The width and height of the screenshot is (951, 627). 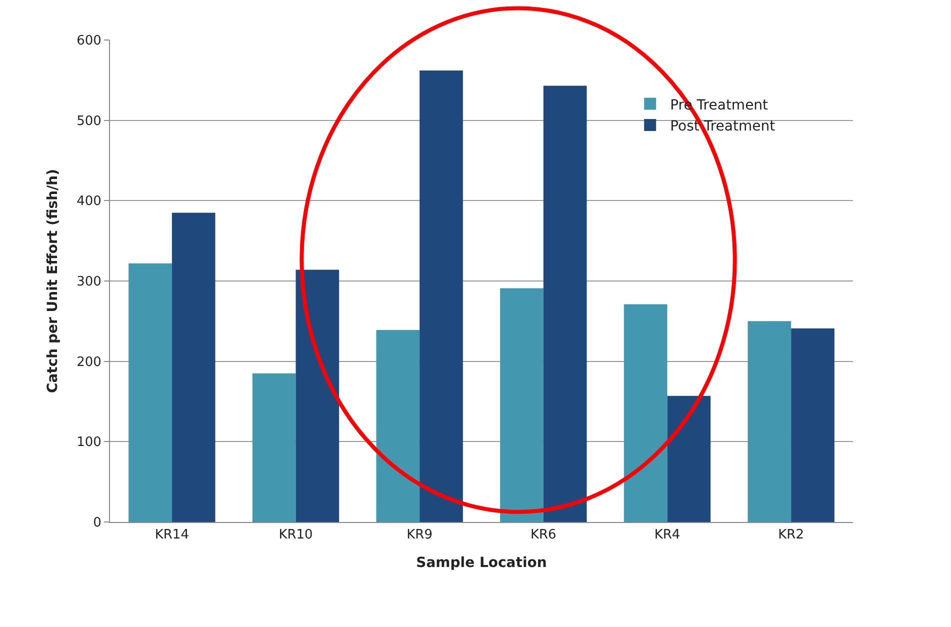 What do you see at coordinates (89, 362) in the screenshot?
I see `y-tick-label: 200` at bounding box center [89, 362].